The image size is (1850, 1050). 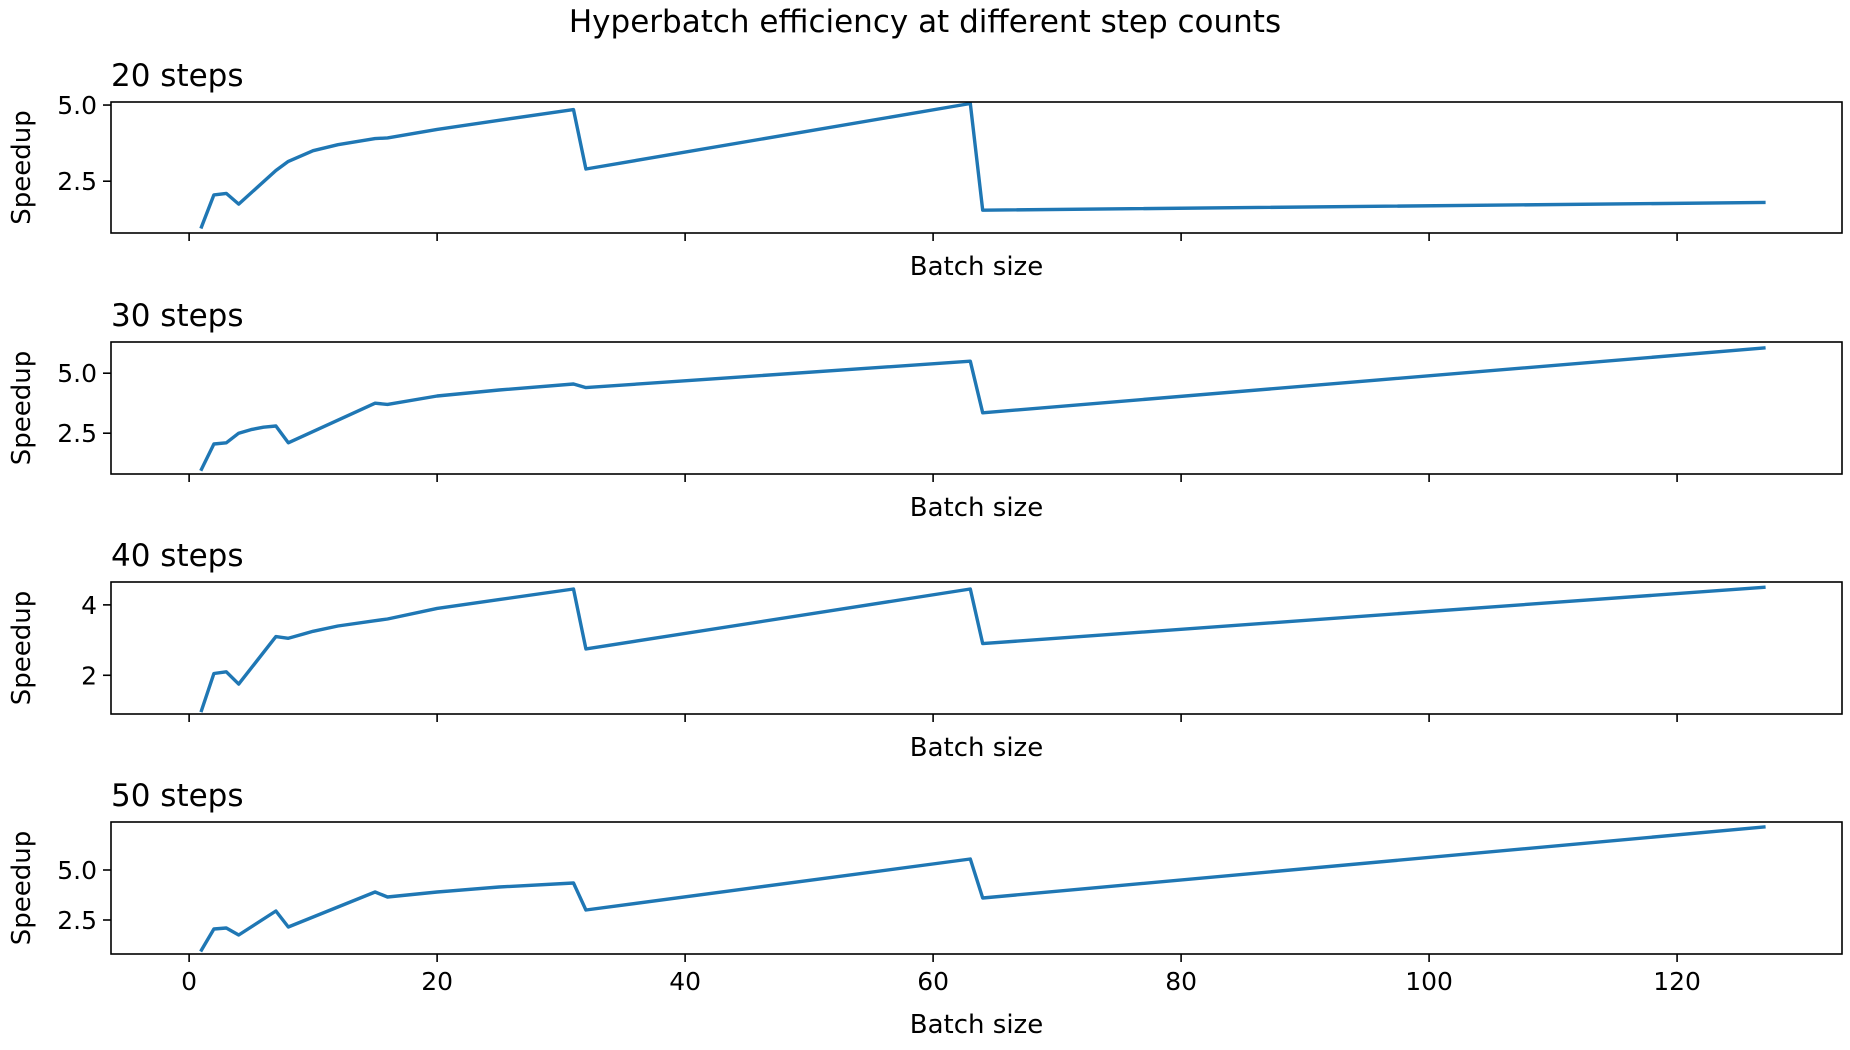 What do you see at coordinates (1677, 981) in the screenshot?
I see `x-tick-label: 120` at bounding box center [1677, 981].